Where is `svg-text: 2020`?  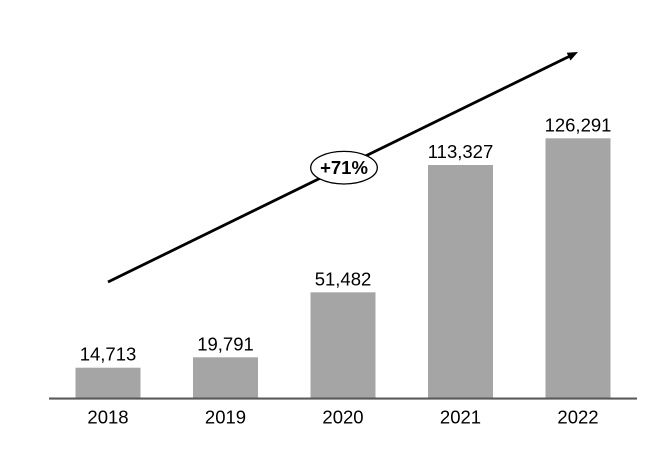 svg-text: 2020 is located at coordinates (342, 416).